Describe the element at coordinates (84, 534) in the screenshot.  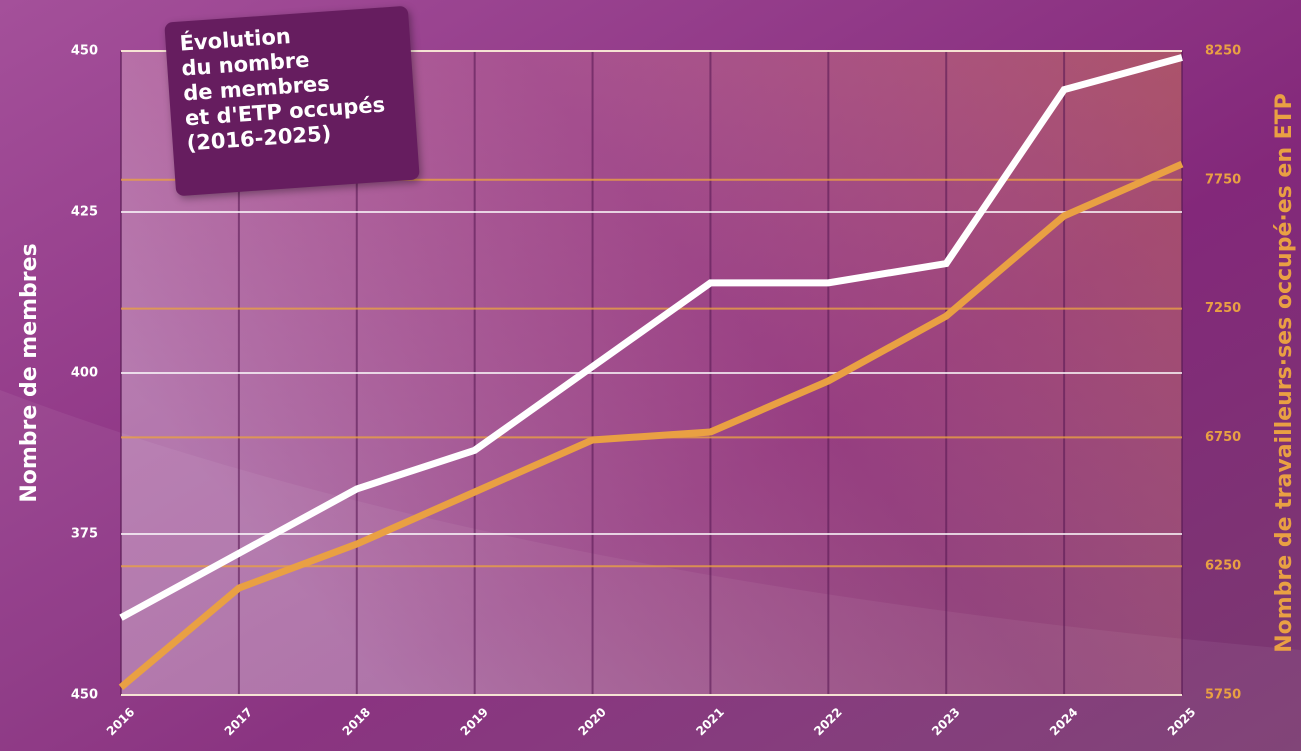
I see `y-tick-label: 375` at that location.